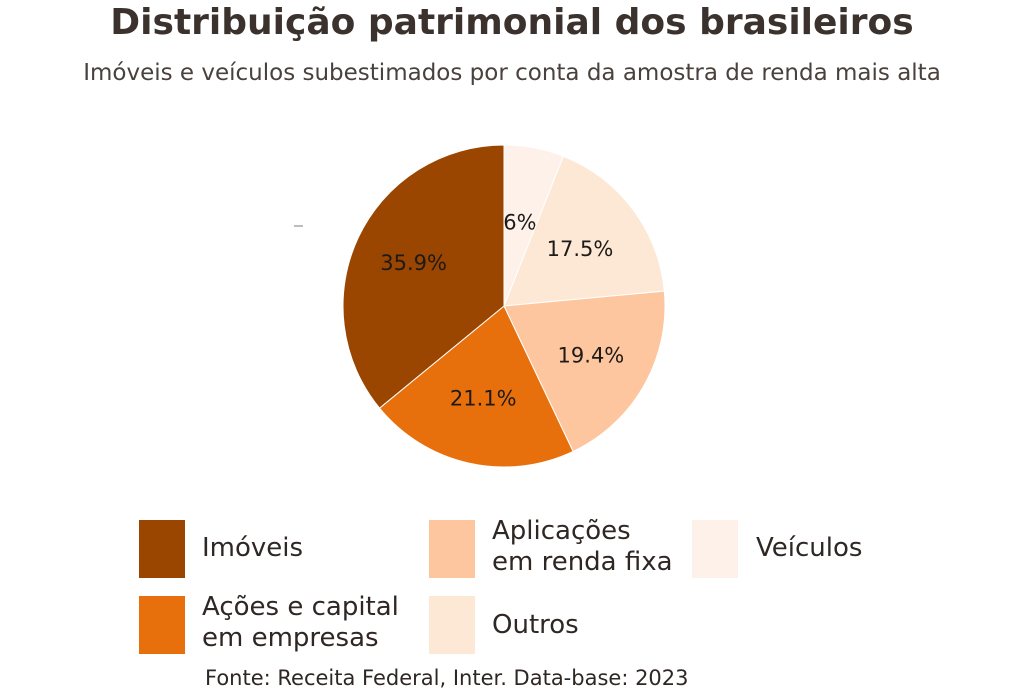 This screenshot has height=698, width=1024. What do you see at coordinates (298, 226) in the screenshot?
I see `decorative-dash` at bounding box center [298, 226].